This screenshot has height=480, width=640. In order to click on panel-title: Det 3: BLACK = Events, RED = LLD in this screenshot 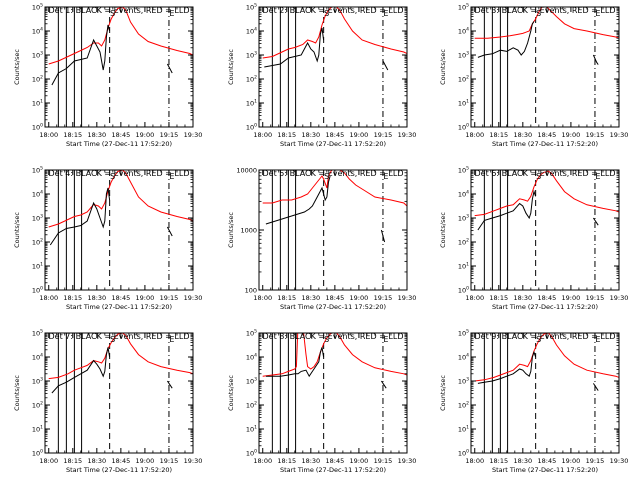, I will do `click(545, 10)`.